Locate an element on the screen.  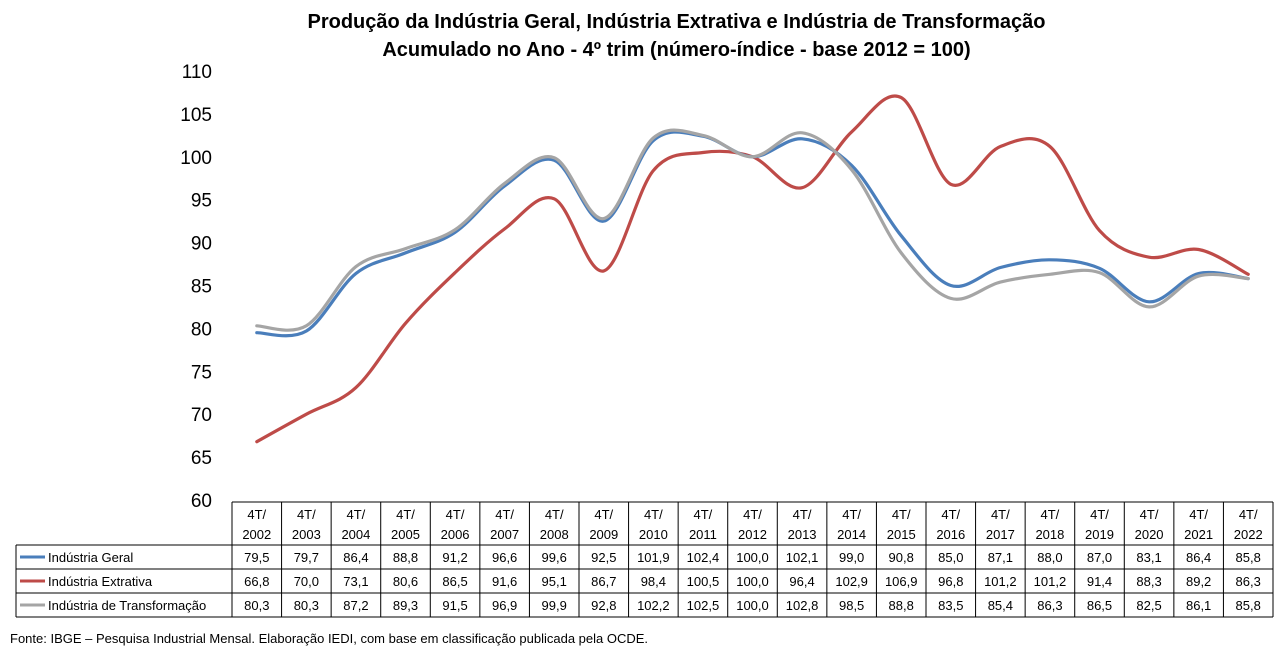
data-label: 99,6 is located at coordinates (554, 557).